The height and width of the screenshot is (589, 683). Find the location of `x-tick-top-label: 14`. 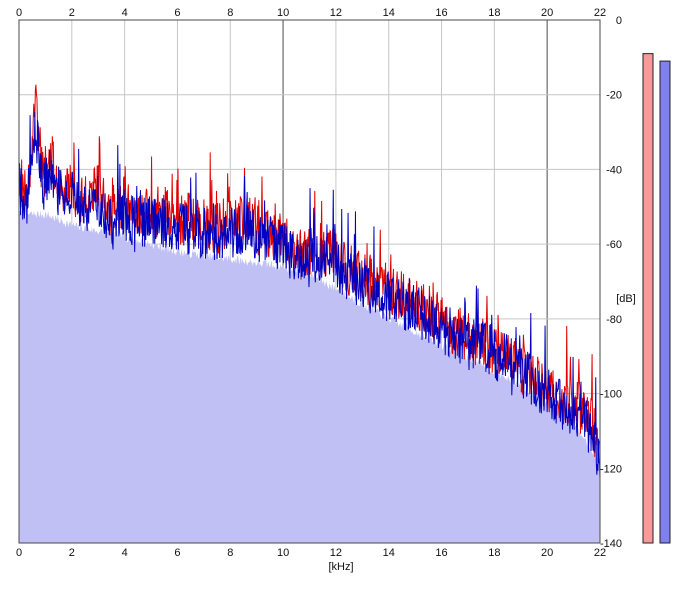

x-tick-top-label: 14 is located at coordinates (389, 13).